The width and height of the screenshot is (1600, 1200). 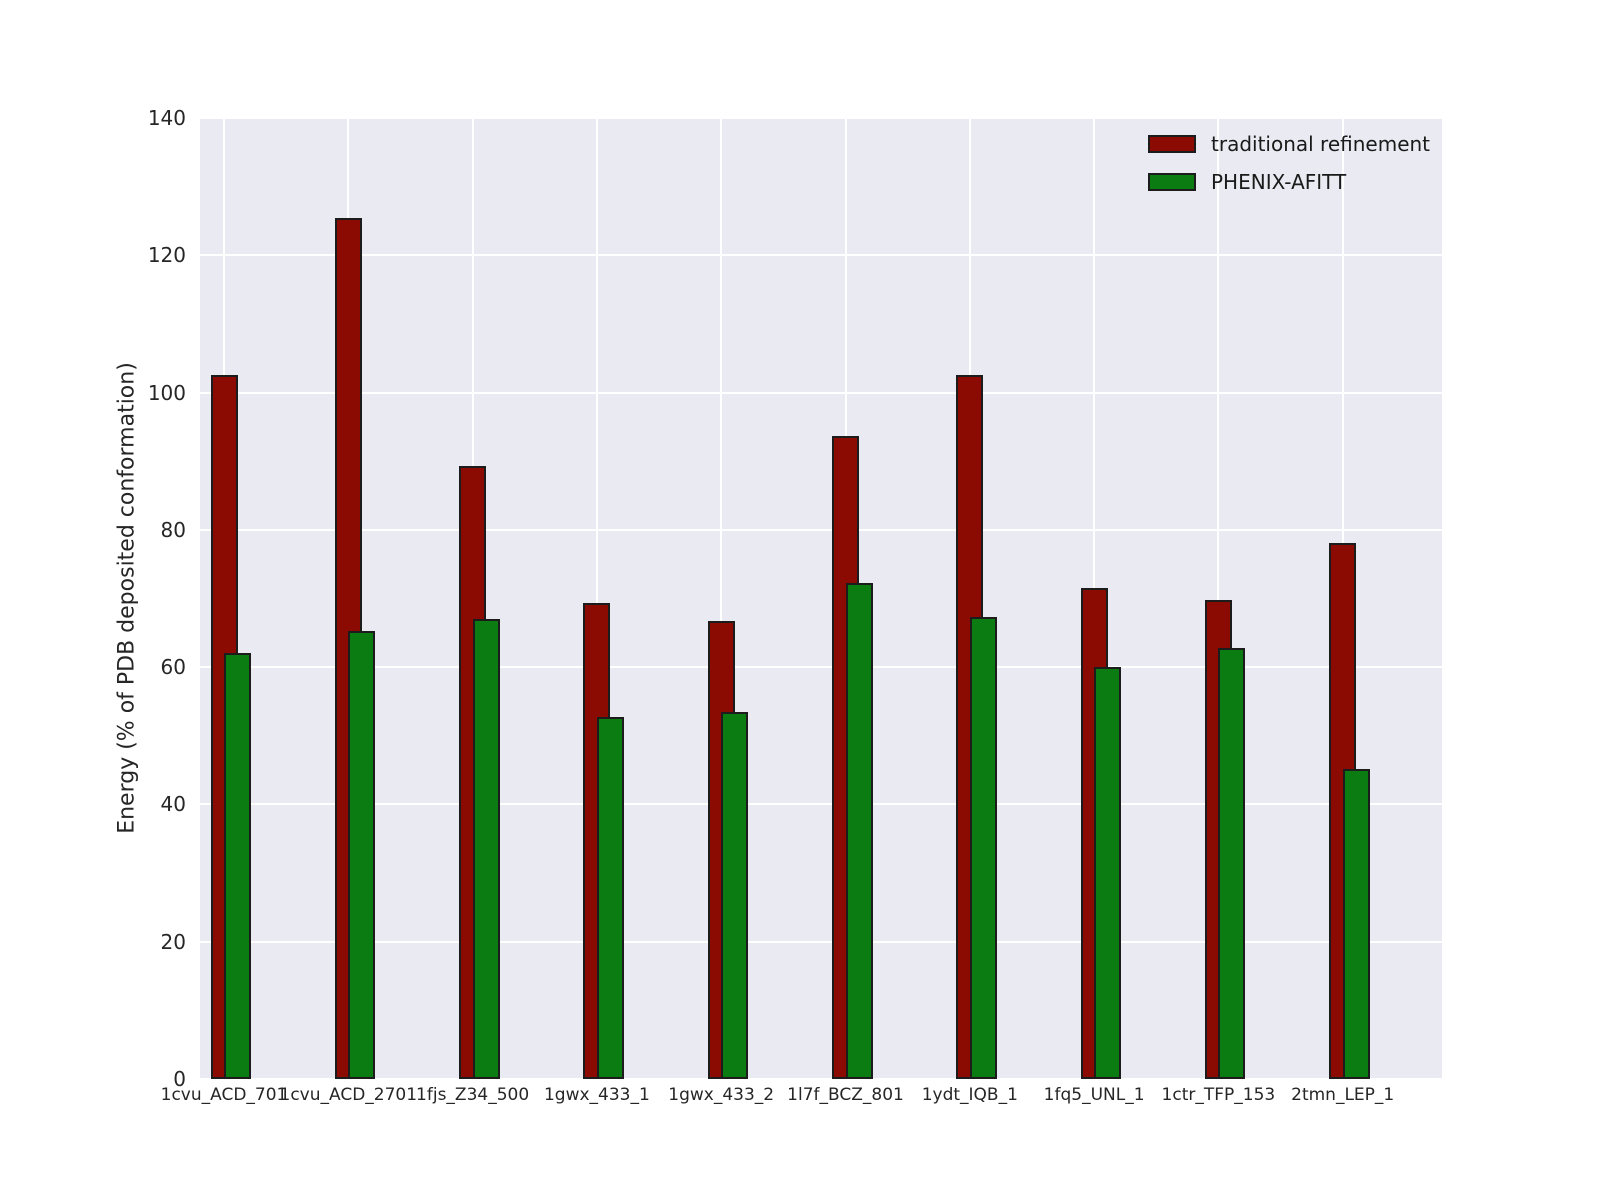 What do you see at coordinates (473, 1095) in the screenshot?
I see `x-tick-label-1fjs-z34-500: 1fjs_Z34_500` at bounding box center [473, 1095].